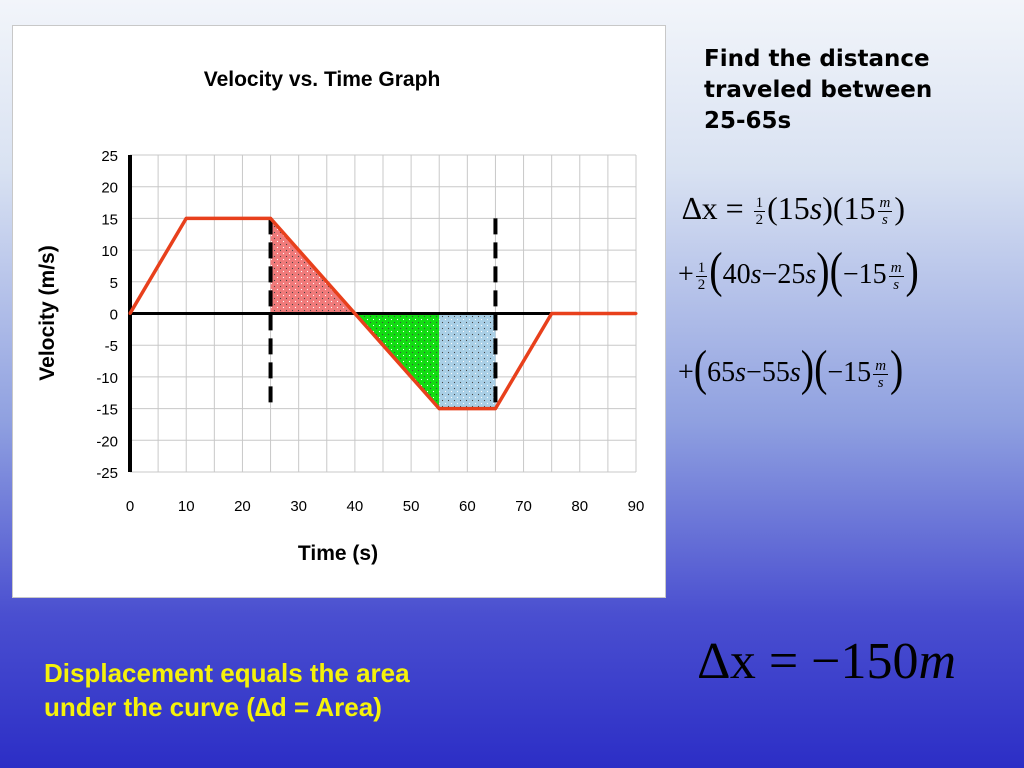 This screenshot has width=1024, height=768. Describe the element at coordinates (107, 473) in the screenshot. I see `y-tick-label: -25` at that location.